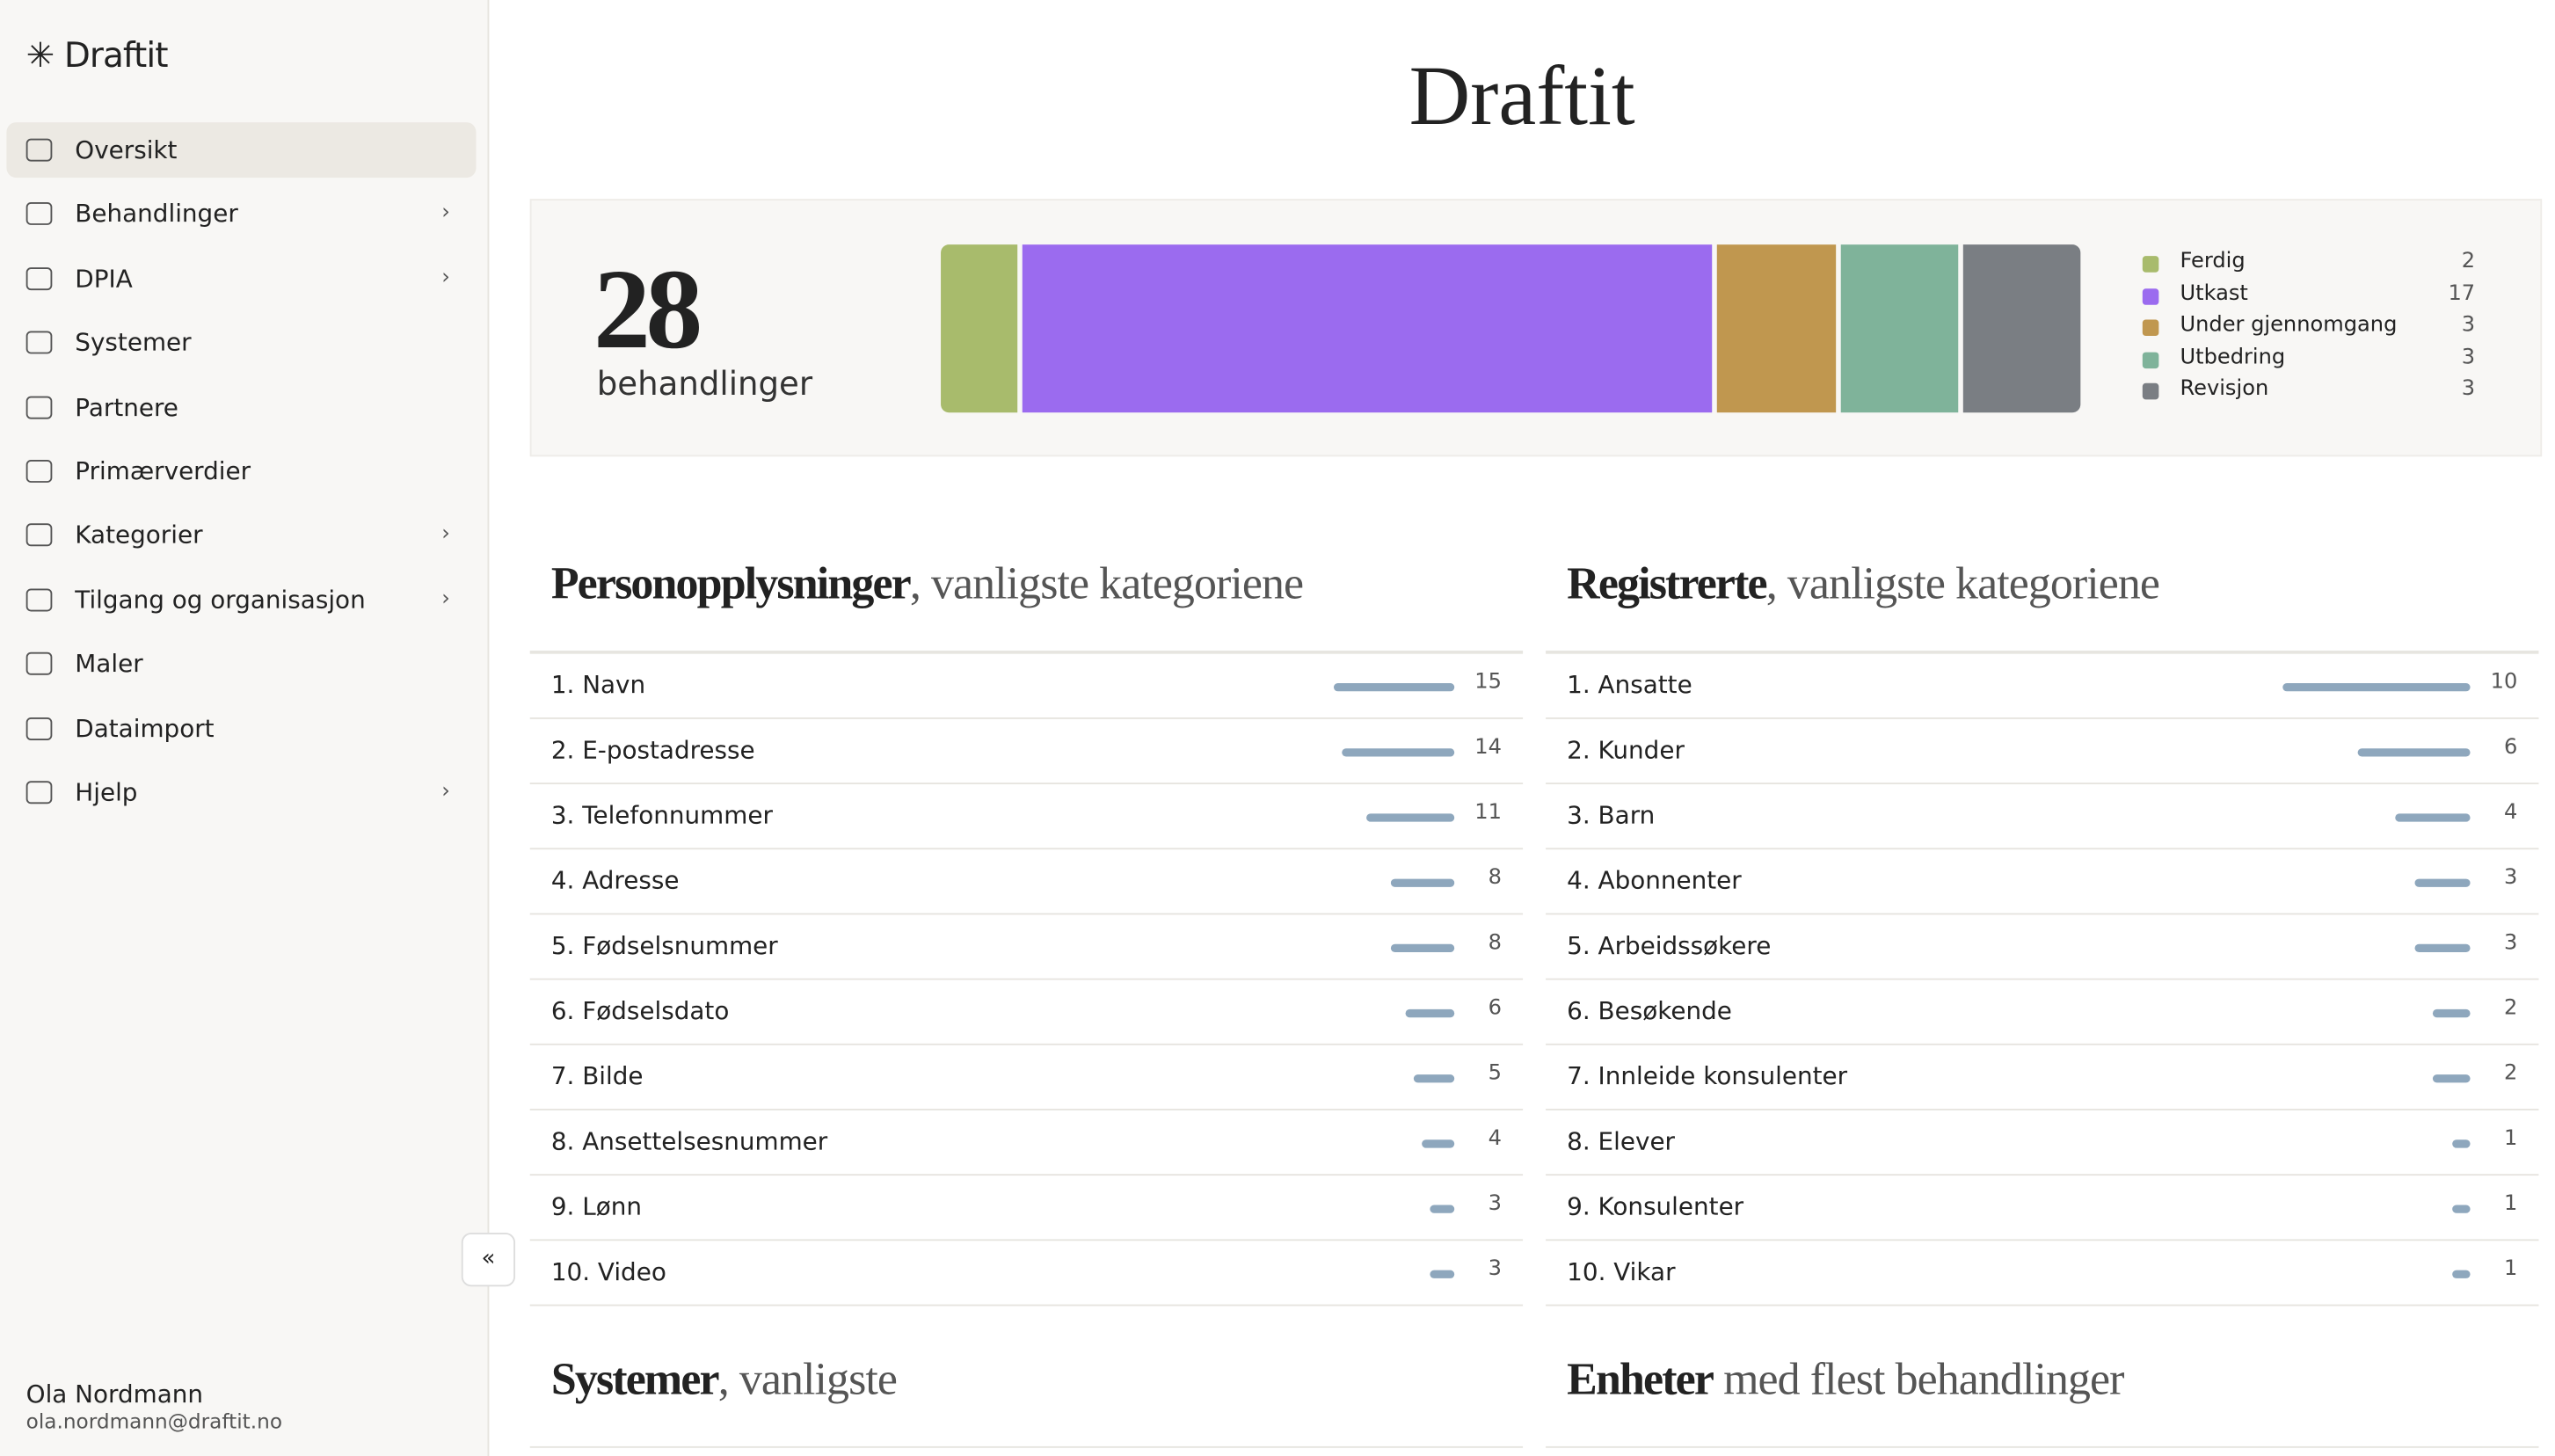 The height and width of the screenshot is (1456, 2555). Describe the element at coordinates (1621, 1141) in the screenshot. I see `row-label: 8. Elever` at that location.